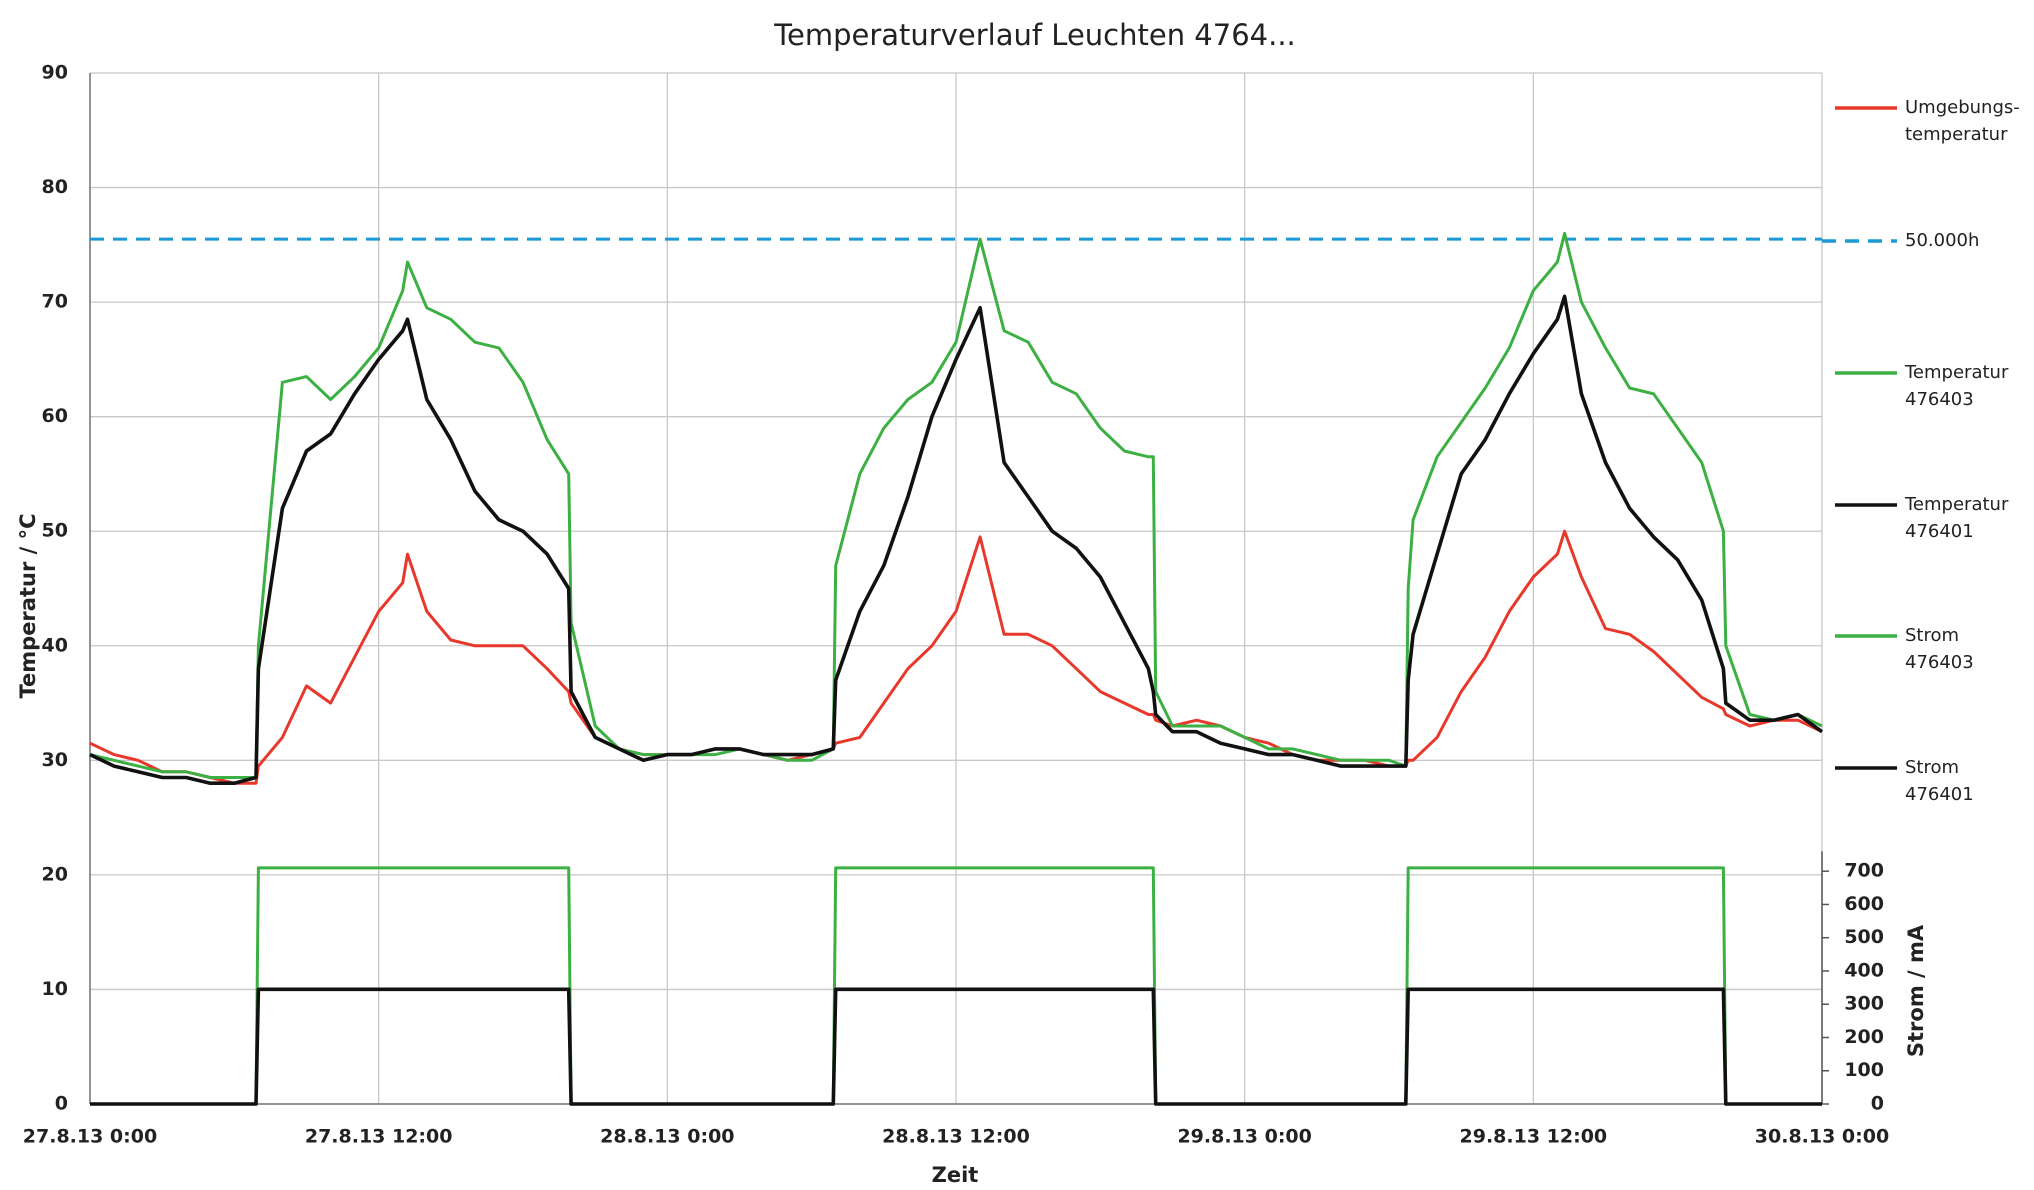  I want to click on y-tick-label: 40, so click(55, 645).